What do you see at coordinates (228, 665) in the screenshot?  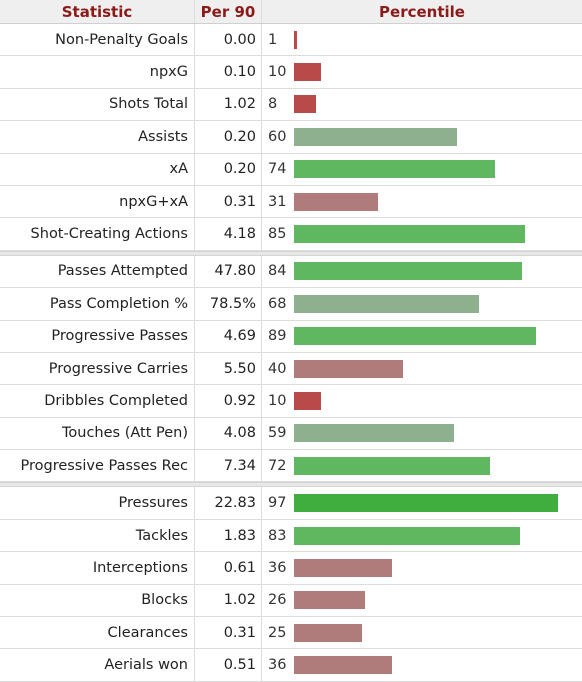 I see `per90-value: 0.51` at bounding box center [228, 665].